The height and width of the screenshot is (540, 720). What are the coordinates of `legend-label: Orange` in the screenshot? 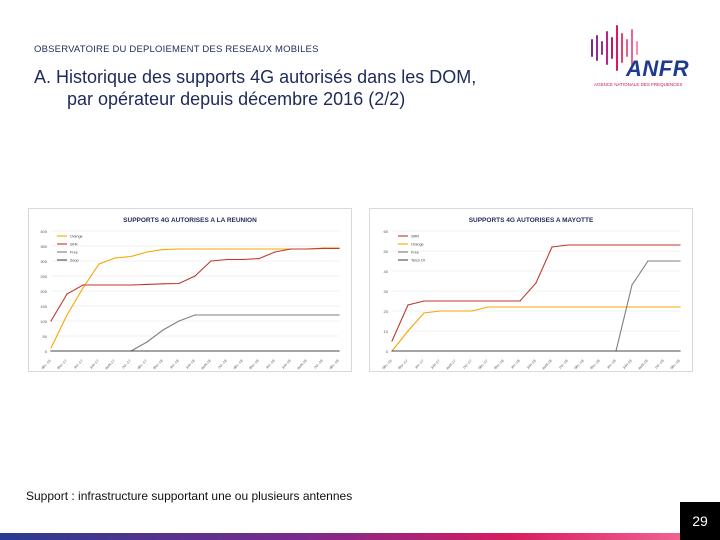 It's located at (76, 237).